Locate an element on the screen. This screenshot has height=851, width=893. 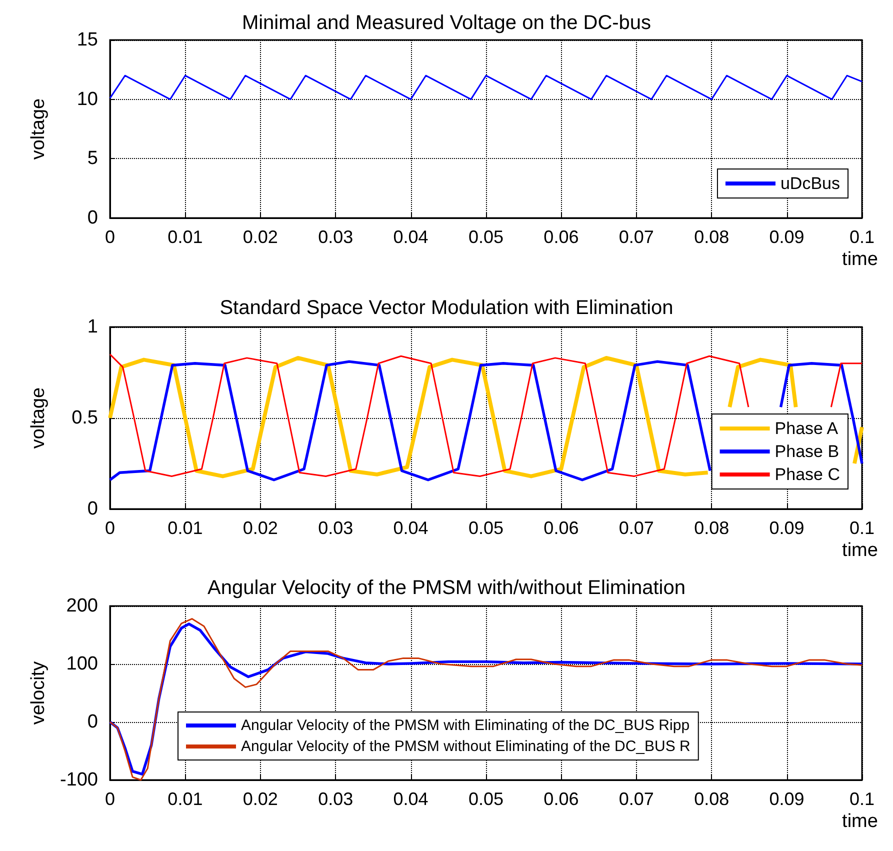
legend-label: Phase C is located at coordinates (807, 474).